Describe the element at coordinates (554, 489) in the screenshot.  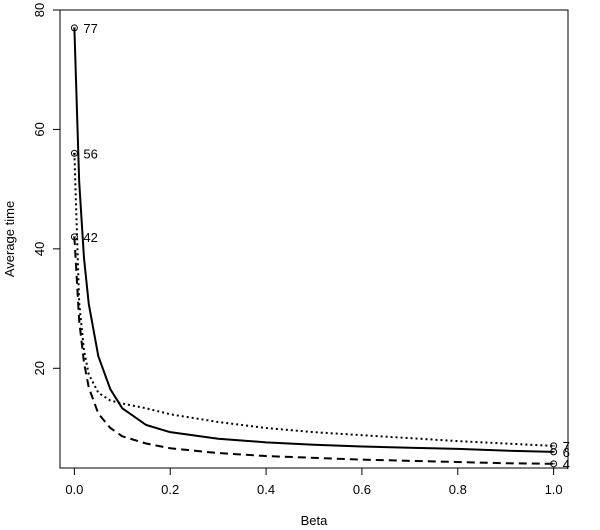
I see `x-tick-label: 1.0` at that location.